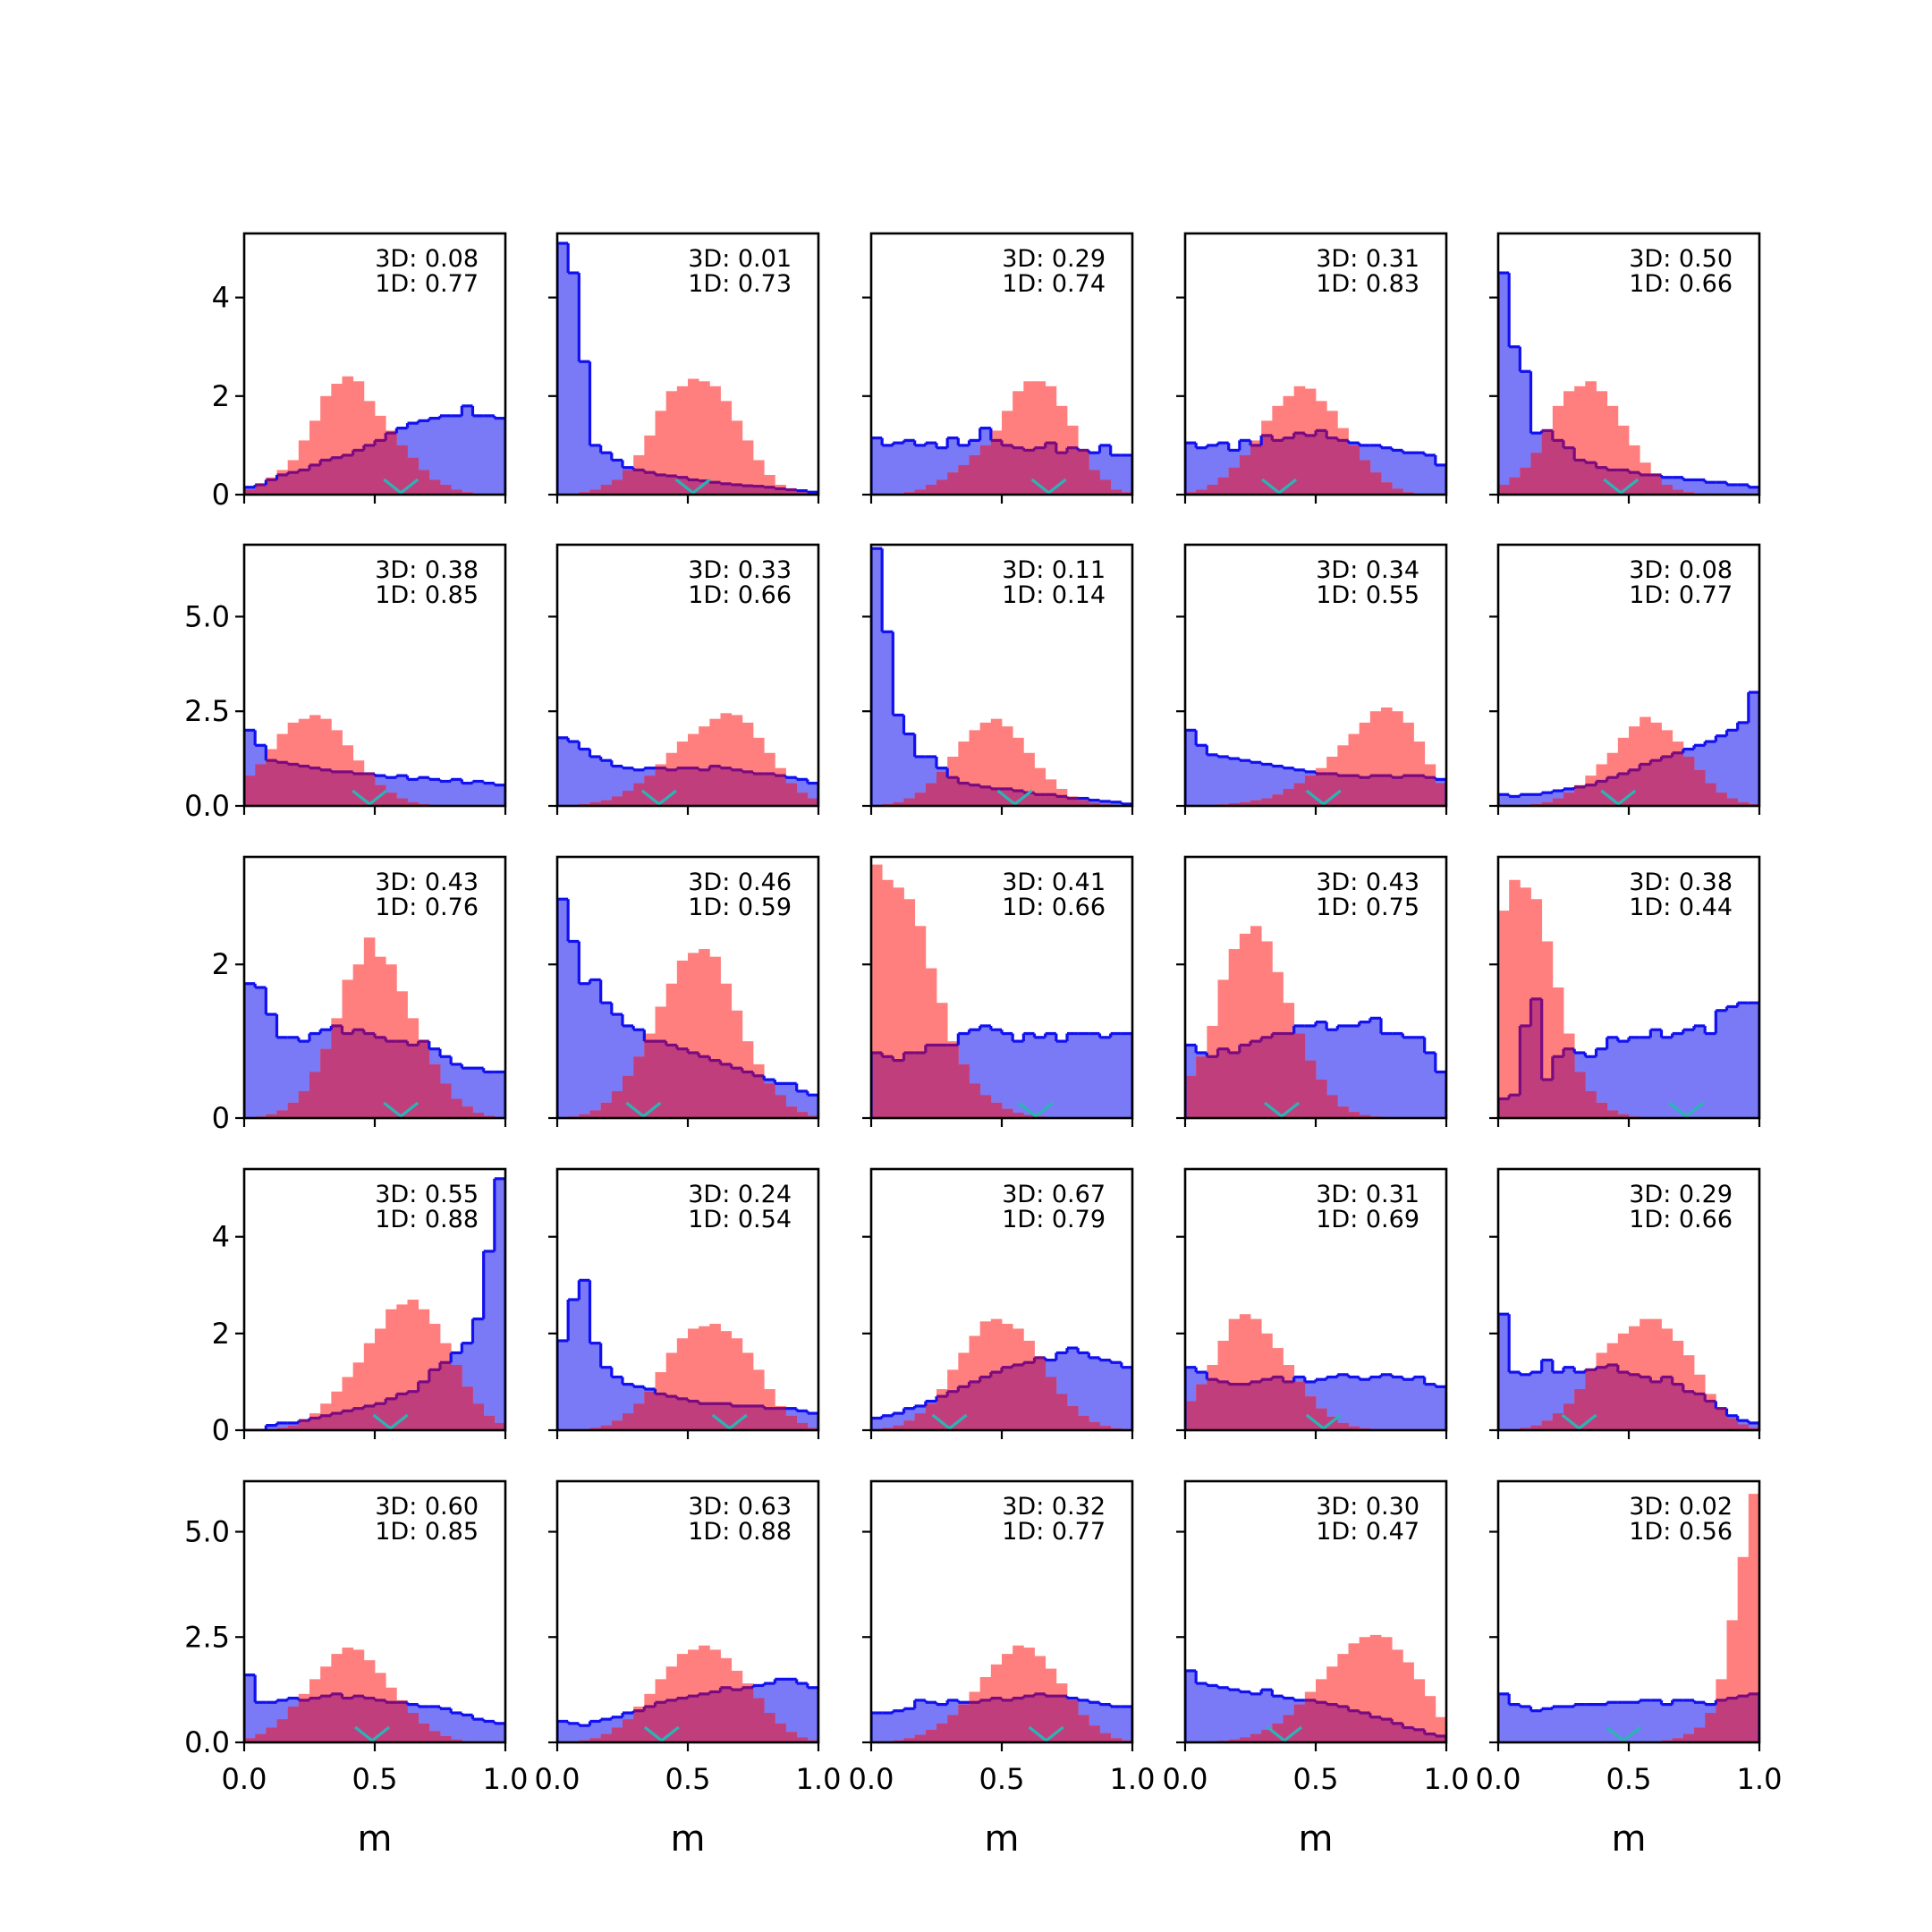  What do you see at coordinates (1681, 1219) in the screenshot?
I see `annotation-1d: 1D: 0.66` at bounding box center [1681, 1219].